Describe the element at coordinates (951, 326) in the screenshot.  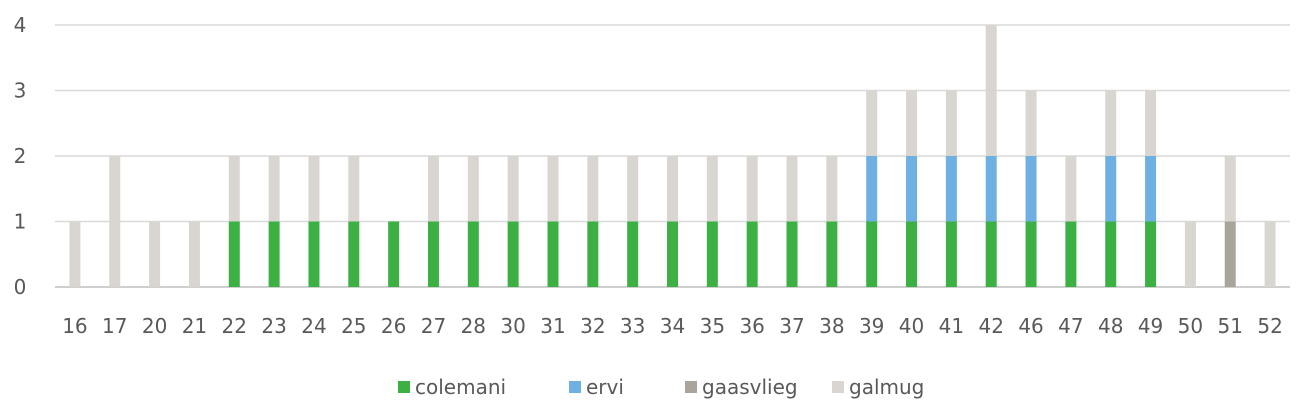
I see `x-tick-label: 41` at that location.